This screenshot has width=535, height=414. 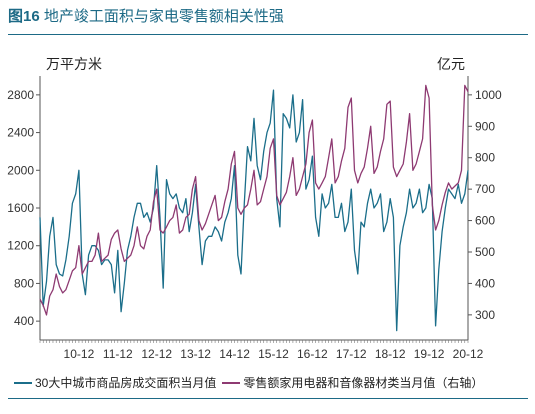 What do you see at coordinates (74, 64) in the screenshot?
I see `left-axis-unit: 万平方米` at bounding box center [74, 64].